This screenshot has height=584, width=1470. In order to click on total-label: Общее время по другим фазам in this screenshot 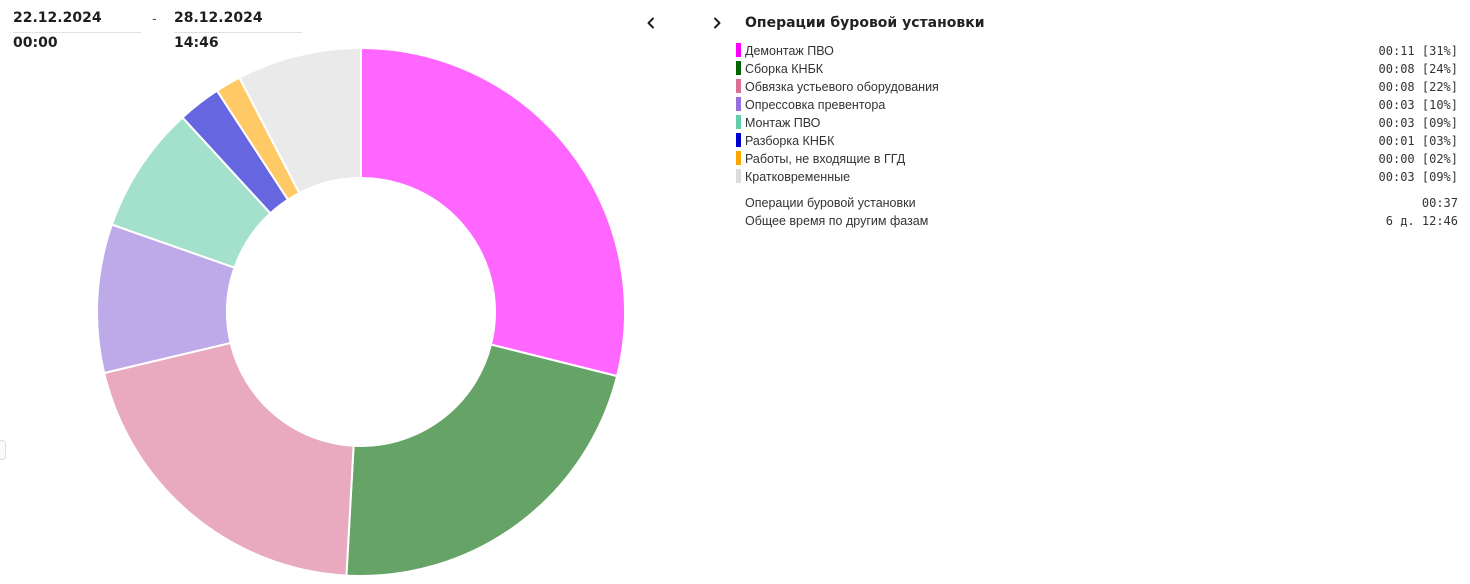, I will do `click(837, 221)`.